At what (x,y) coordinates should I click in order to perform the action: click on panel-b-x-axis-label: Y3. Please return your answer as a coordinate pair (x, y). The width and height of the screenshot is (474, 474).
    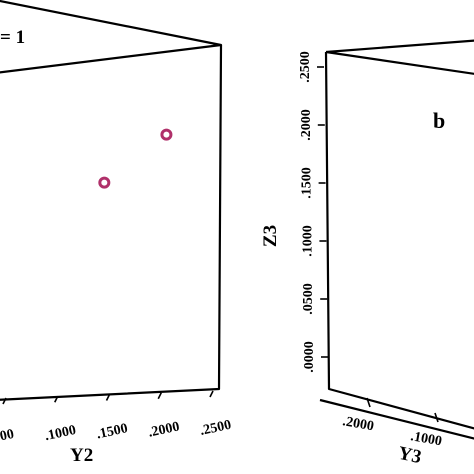
    Looking at the image, I should click on (409, 455).